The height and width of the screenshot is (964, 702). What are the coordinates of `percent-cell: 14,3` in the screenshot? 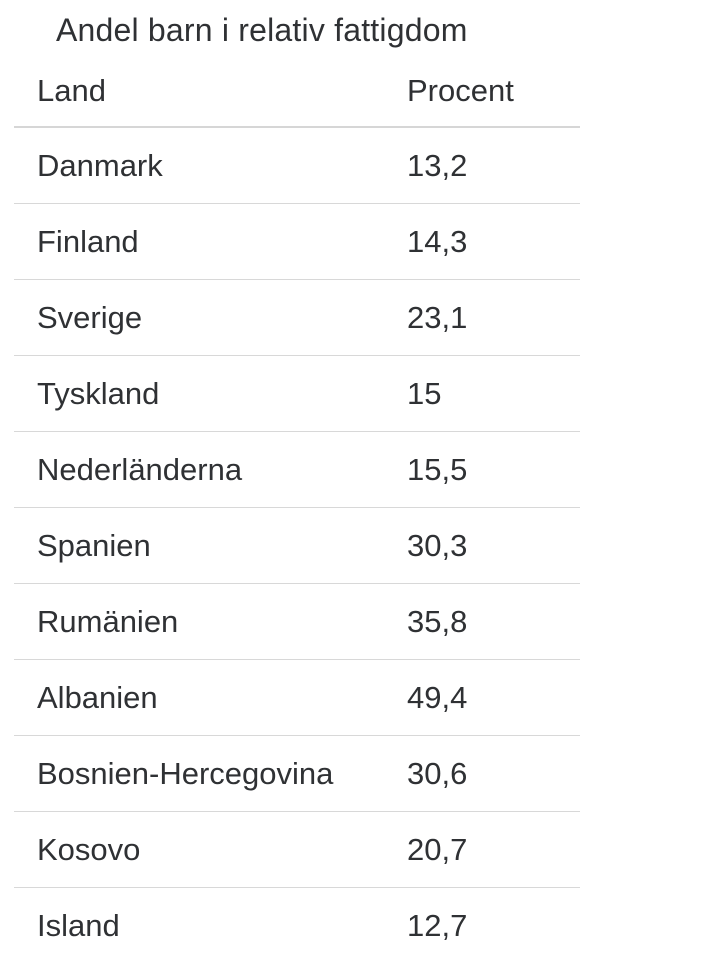 It's located at (437, 241).